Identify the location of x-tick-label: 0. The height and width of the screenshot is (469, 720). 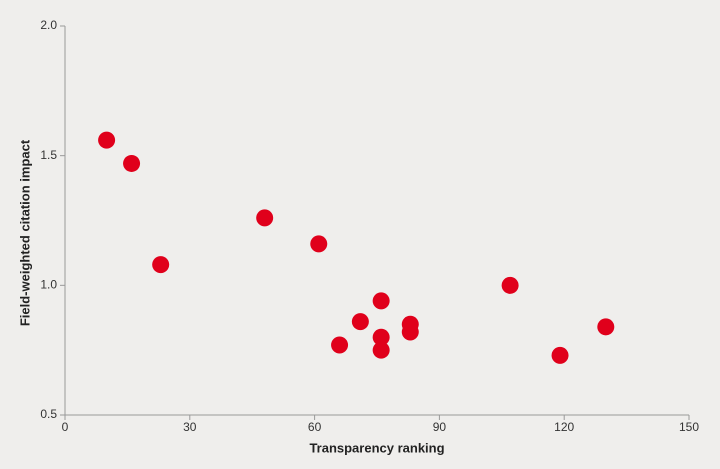
(65, 427).